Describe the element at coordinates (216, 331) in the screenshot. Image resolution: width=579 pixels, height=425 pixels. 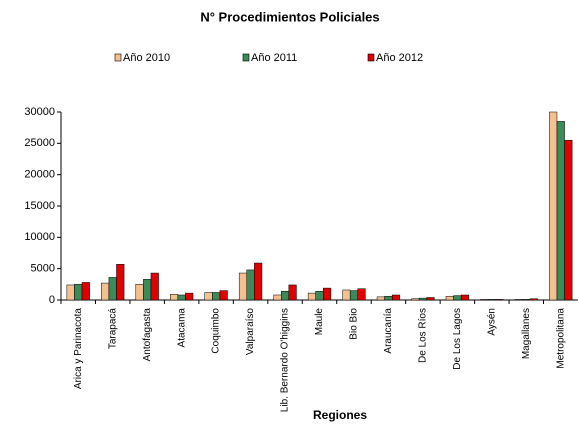
I see `x-tick-label: Coquimbo` at that location.